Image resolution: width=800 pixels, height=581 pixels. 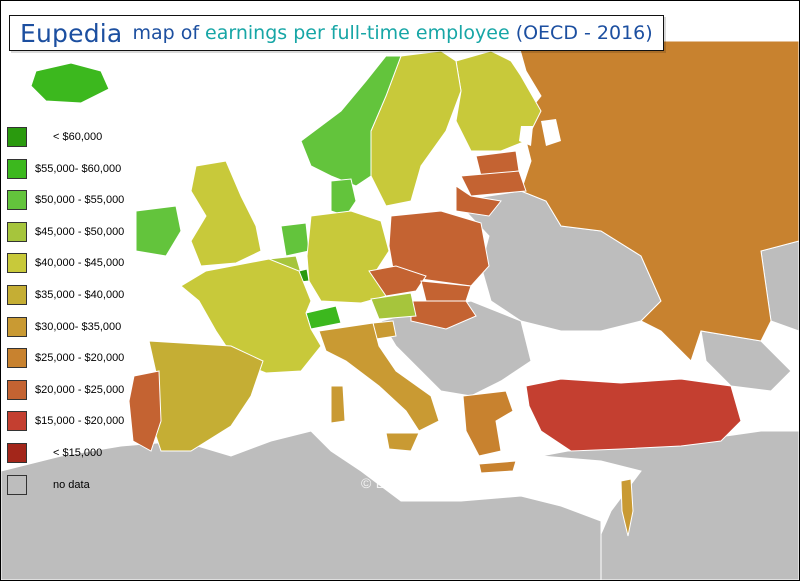 I want to click on legend-label: < $60,000, so click(x=78, y=137).